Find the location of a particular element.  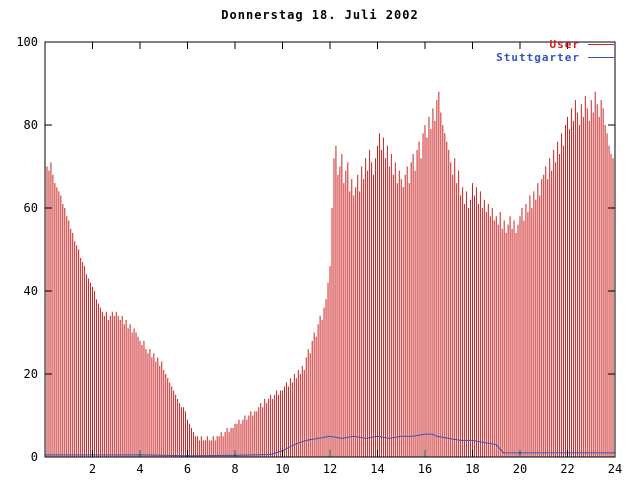

x-tick-label: 2 is located at coordinates (92, 469).